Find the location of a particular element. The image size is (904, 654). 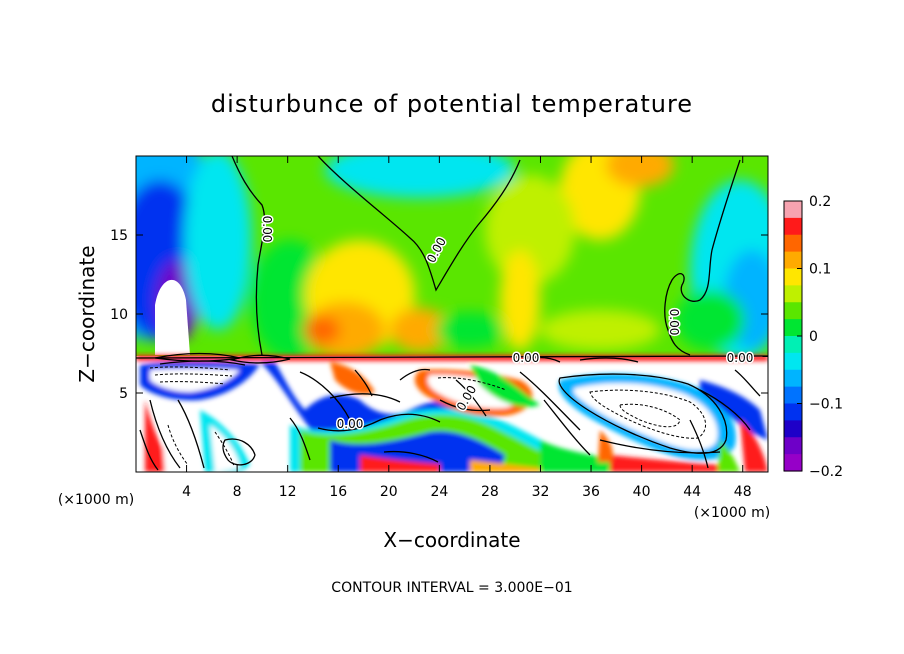

colorbar-tick-label: −0.1 is located at coordinates (826, 405).